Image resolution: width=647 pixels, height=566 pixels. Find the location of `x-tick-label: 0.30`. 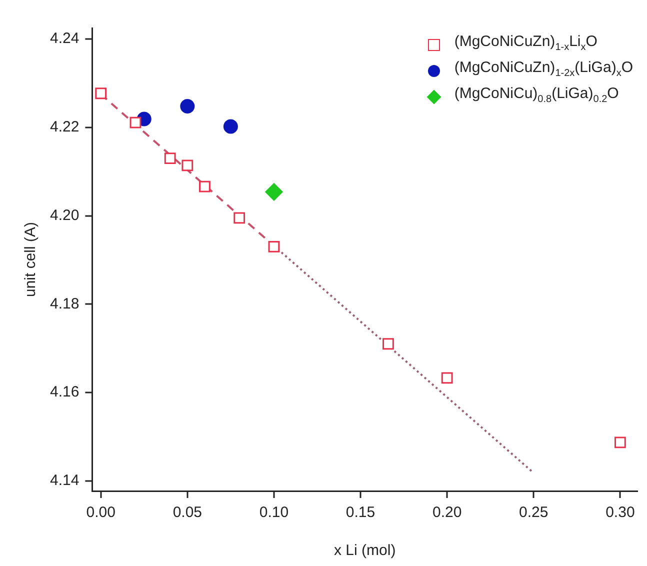

x-tick-label: 0.30 is located at coordinates (620, 513).